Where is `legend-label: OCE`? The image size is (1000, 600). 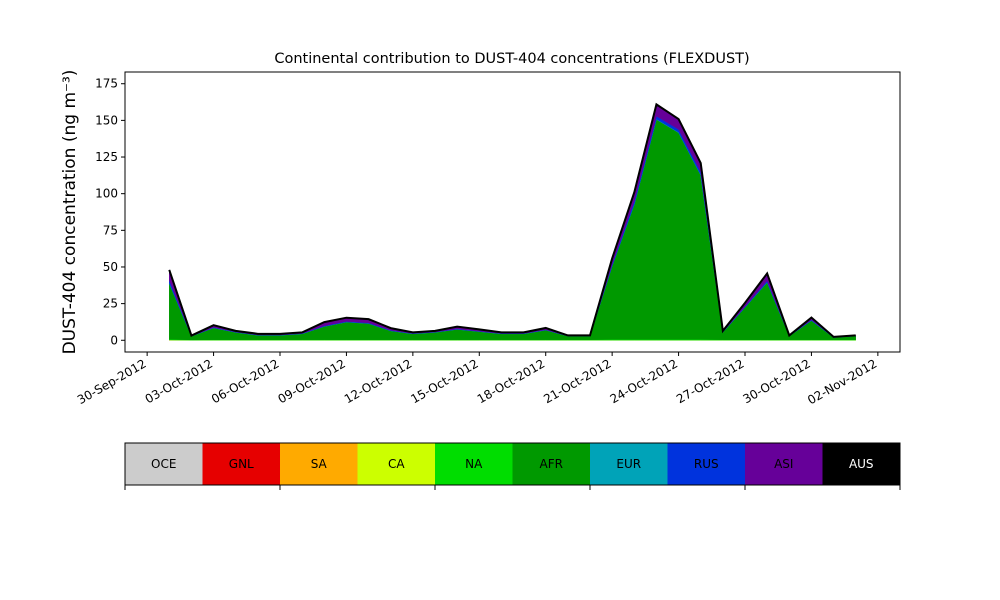 legend-label: OCE is located at coordinates (163, 464).